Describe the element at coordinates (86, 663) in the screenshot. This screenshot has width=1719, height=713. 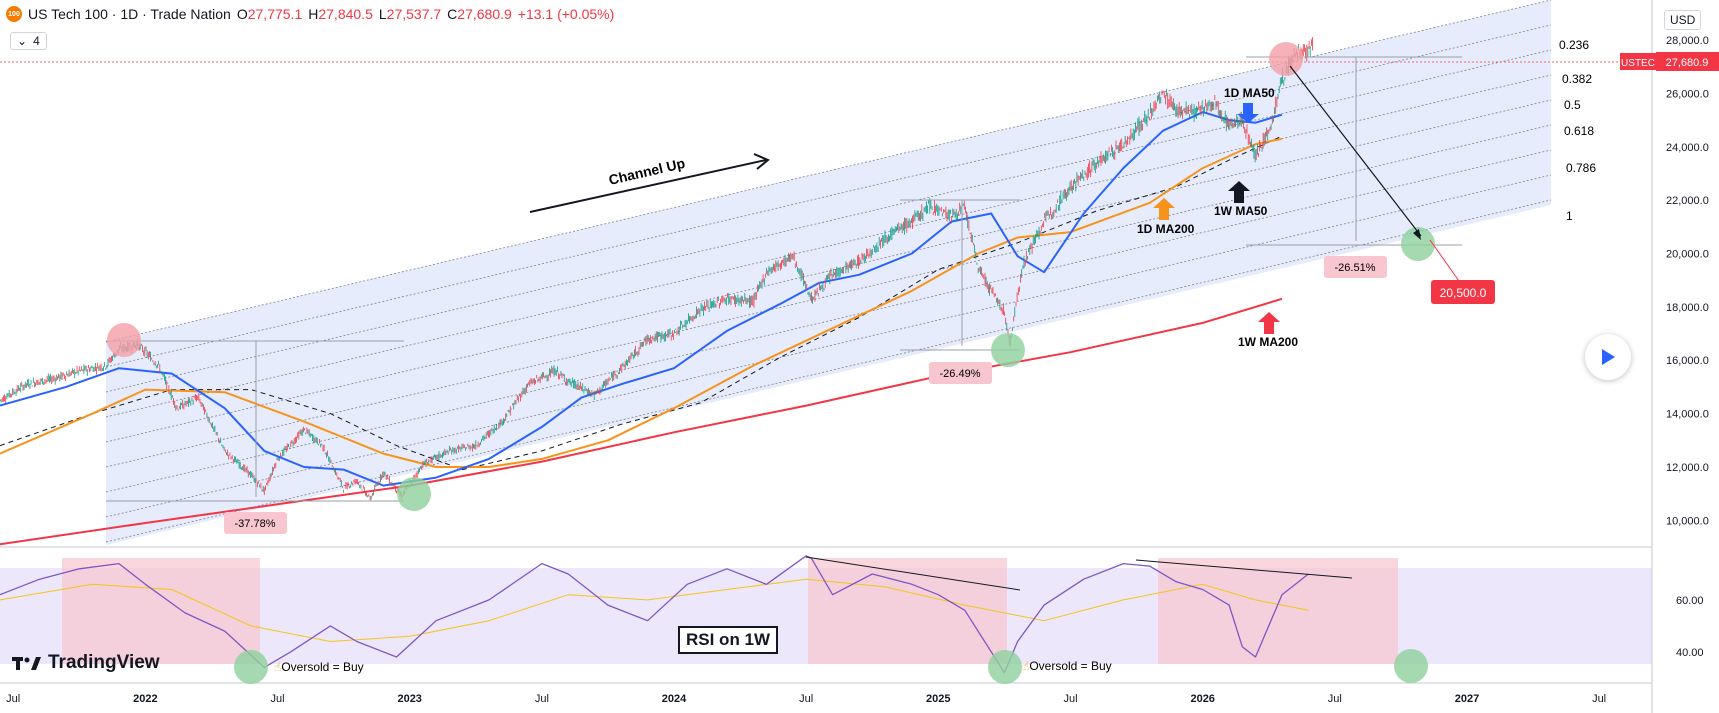
I see `tradingview-logo: TradingView` at that location.